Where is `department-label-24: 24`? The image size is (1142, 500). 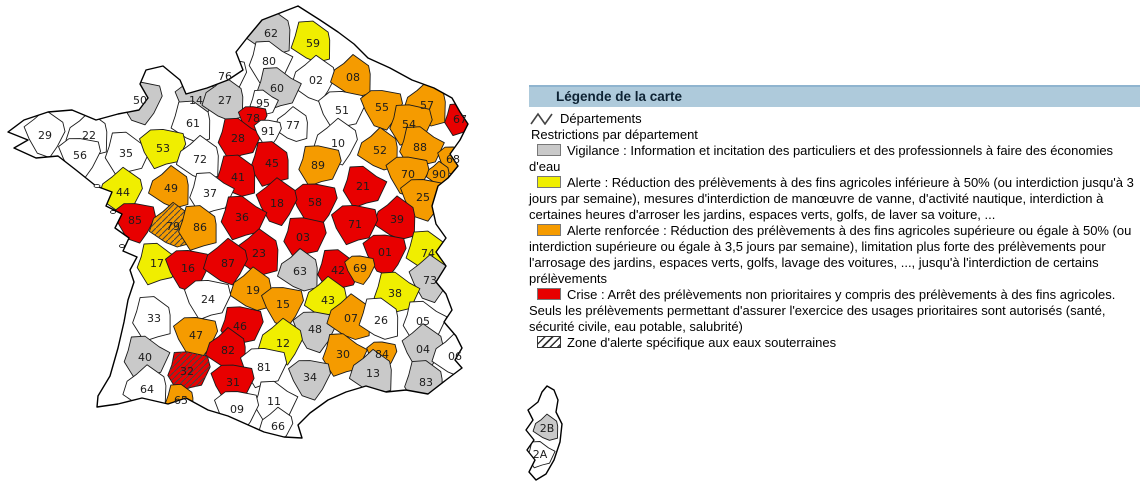 department-label-24: 24 is located at coordinates (208, 299).